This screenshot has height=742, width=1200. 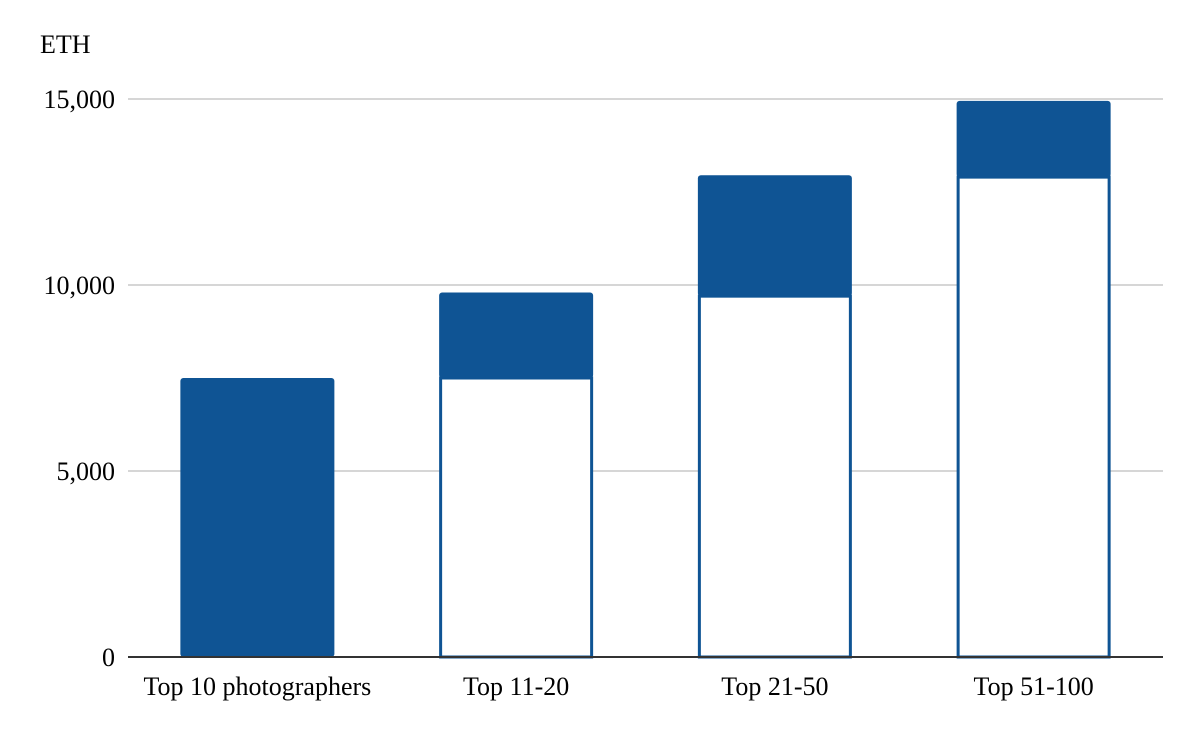 What do you see at coordinates (257, 686) in the screenshot?
I see `x-tick-label: Top 10 photographers` at bounding box center [257, 686].